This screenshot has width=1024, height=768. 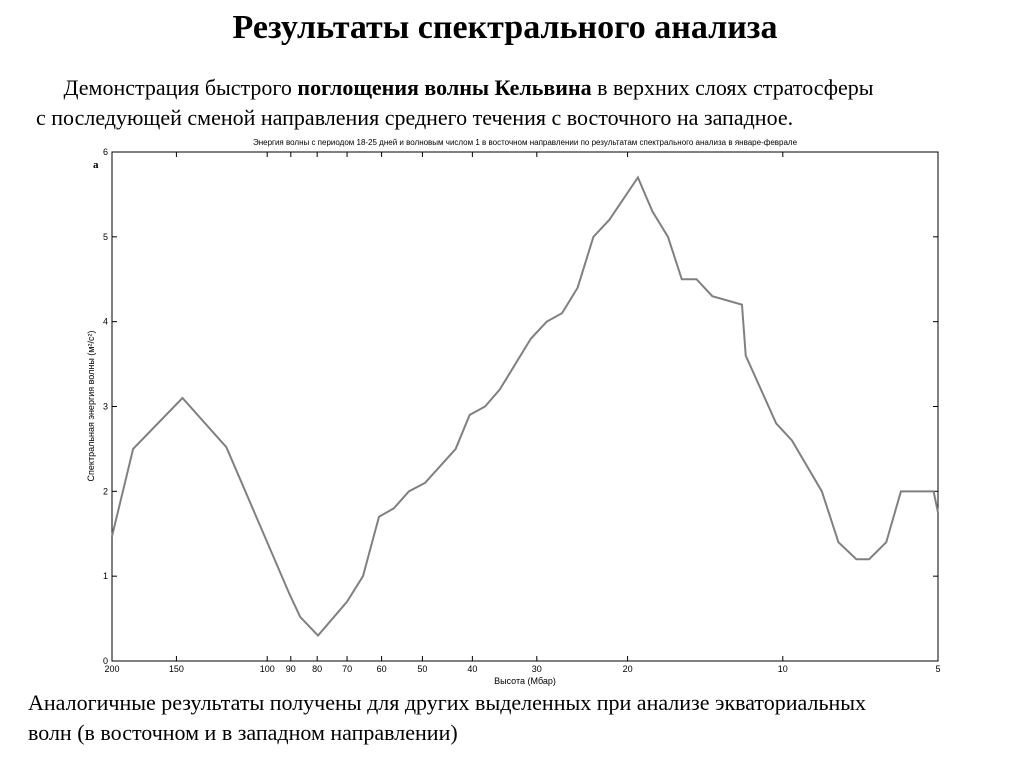 What do you see at coordinates (105, 491) in the screenshot?
I see `y-tick-label: 2` at bounding box center [105, 491].